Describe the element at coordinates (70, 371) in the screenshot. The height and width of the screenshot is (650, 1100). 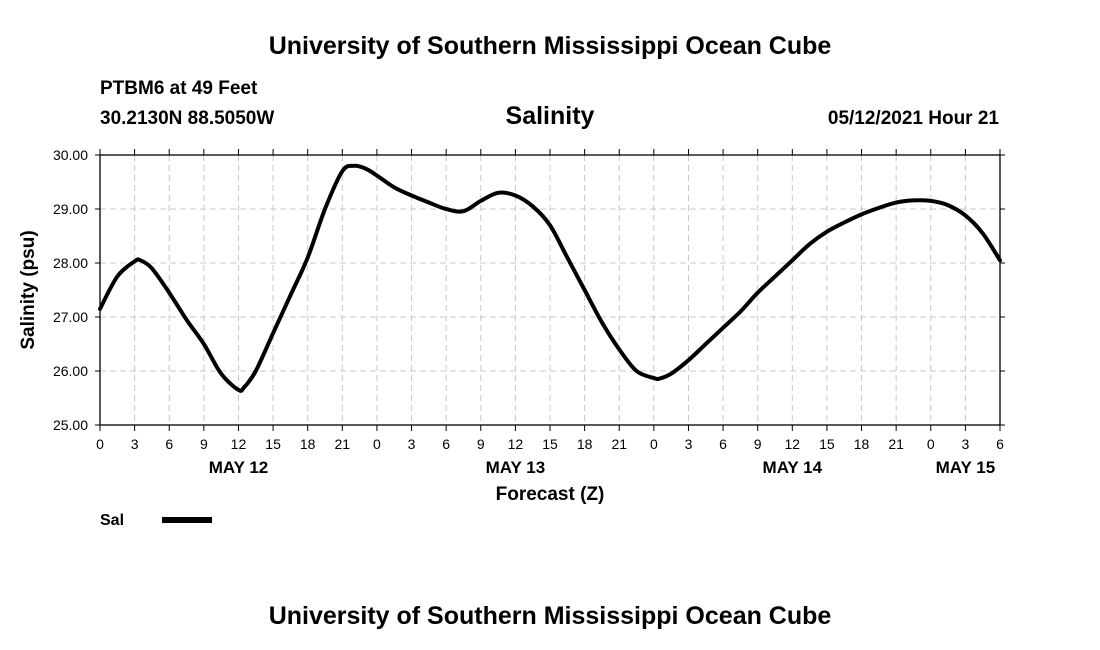
I see `y-tick-label: 26.00` at that location.